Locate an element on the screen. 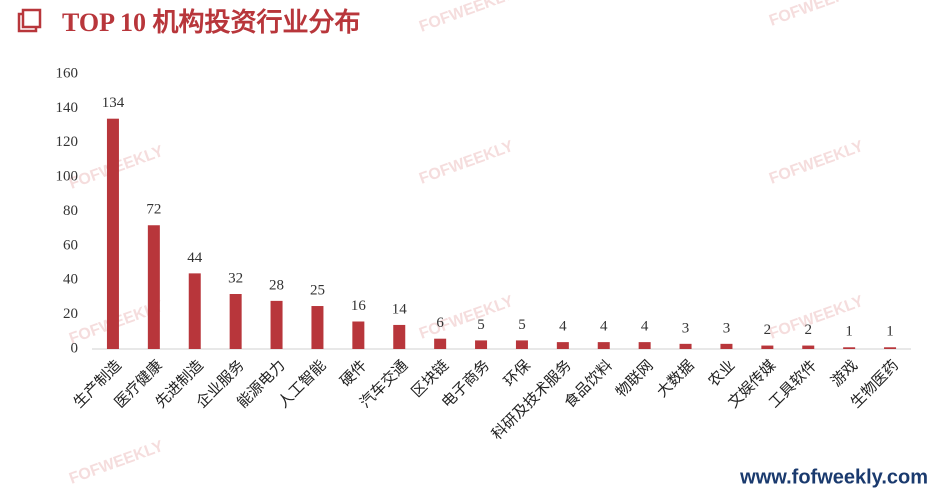 Image resolution: width=935 pixels, height=490 pixels. value-label: 32 is located at coordinates (235, 278).